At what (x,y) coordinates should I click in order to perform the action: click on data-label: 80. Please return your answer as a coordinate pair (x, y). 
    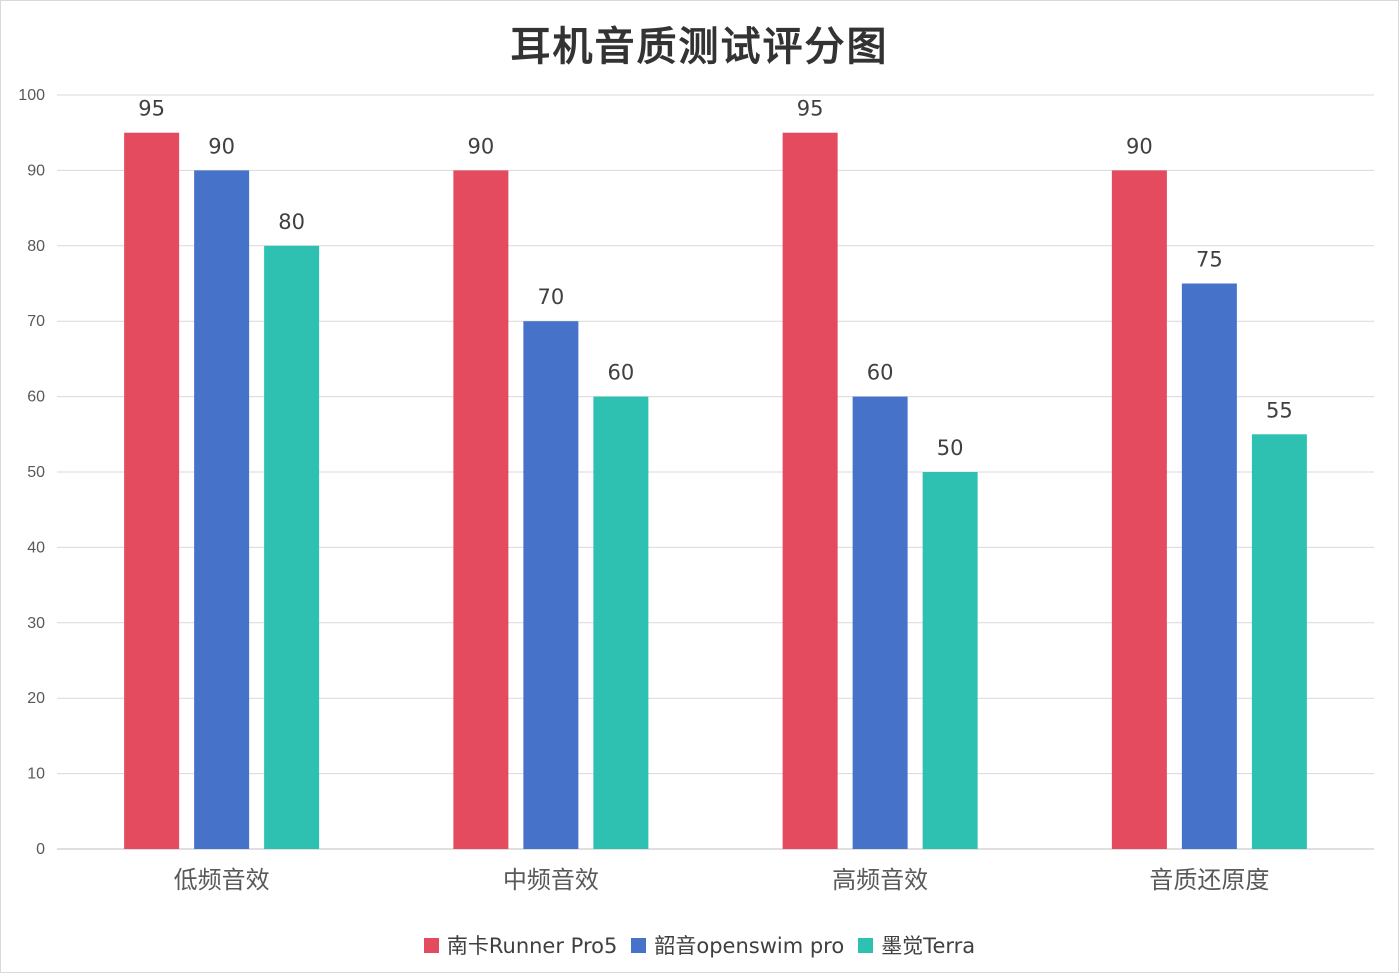
    Looking at the image, I should click on (291, 222).